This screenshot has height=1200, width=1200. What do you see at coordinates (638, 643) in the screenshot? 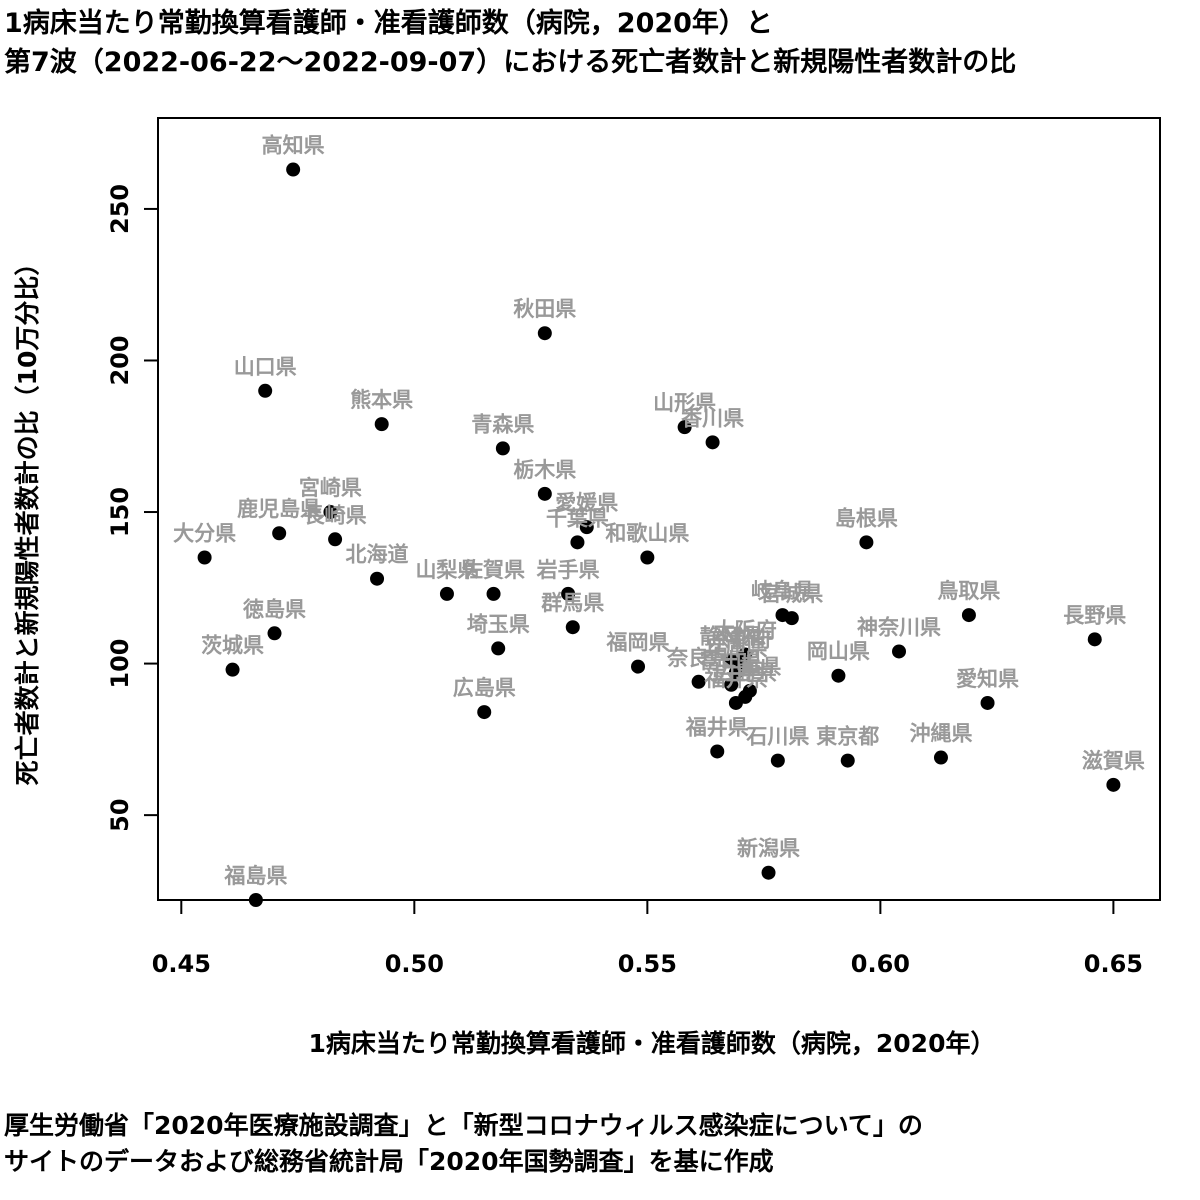
I see `point-label: 福岡県` at bounding box center [638, 643].